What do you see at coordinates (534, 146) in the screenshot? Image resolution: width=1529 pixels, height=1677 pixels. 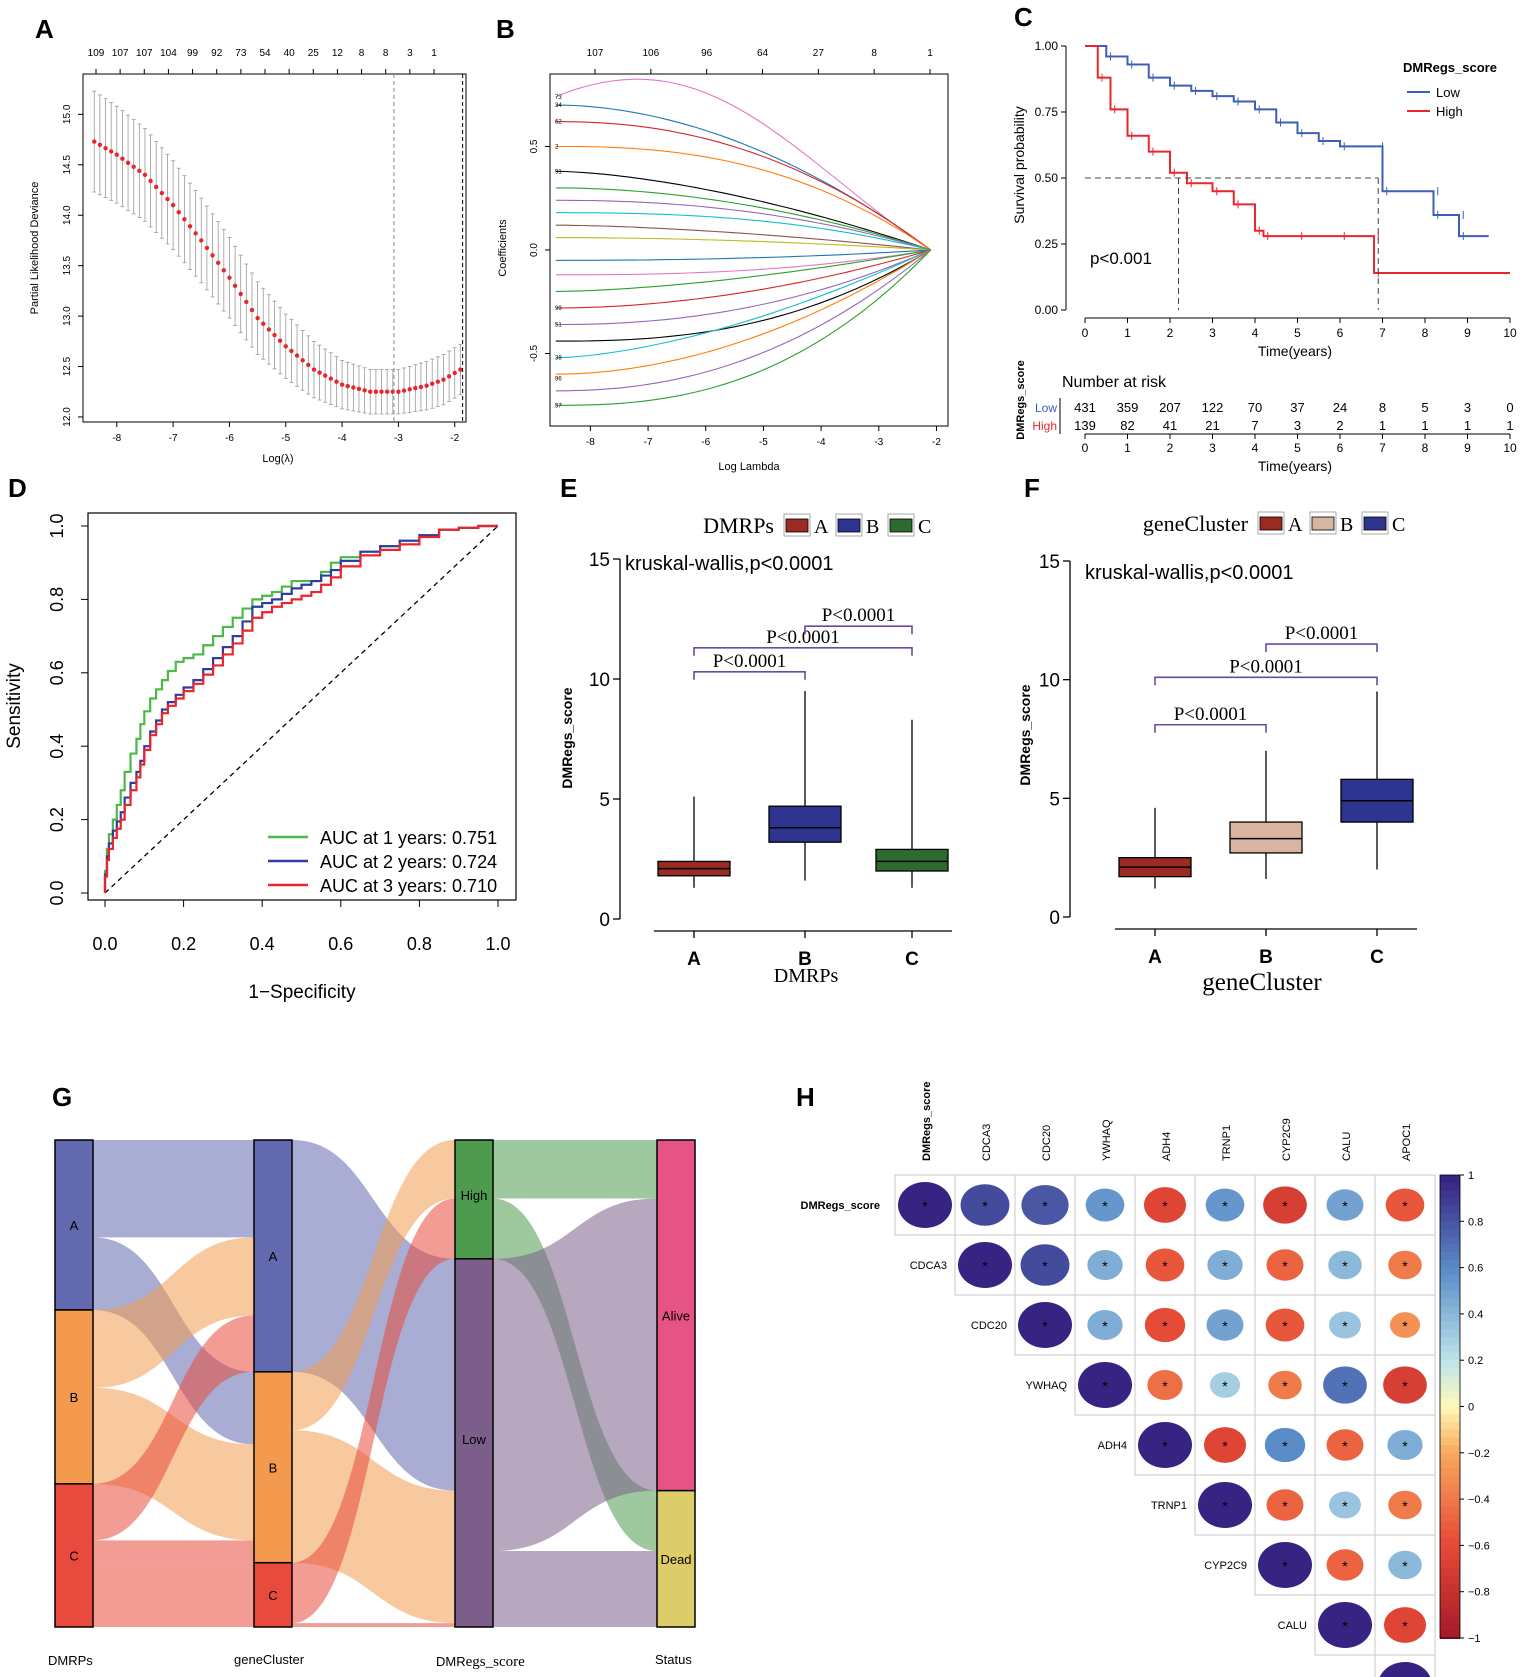 I see `y-tick-label: 0.5` at bounding box center [534, 146].